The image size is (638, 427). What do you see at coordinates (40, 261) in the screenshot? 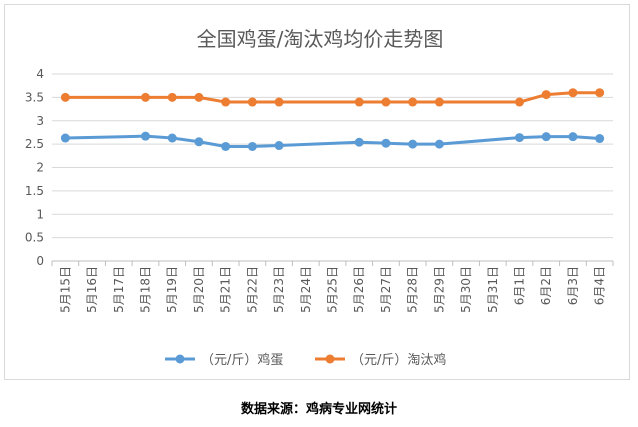
I see `y-tick-label: 0` at bounding box center [40, 261].